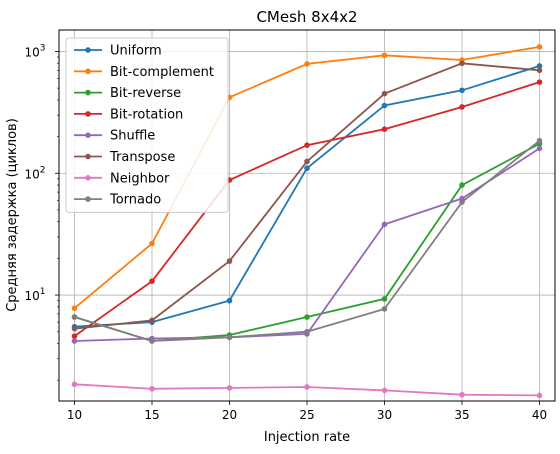 This screenshot has width=560, height=454. I want to click on x-tick-label: 40, so click(539, 415).